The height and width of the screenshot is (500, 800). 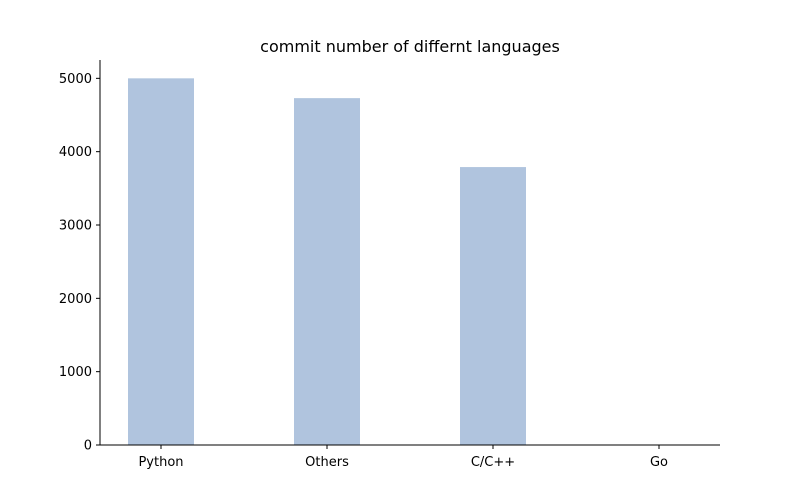 I want to click on bar-others, so click(x=327, y=271).